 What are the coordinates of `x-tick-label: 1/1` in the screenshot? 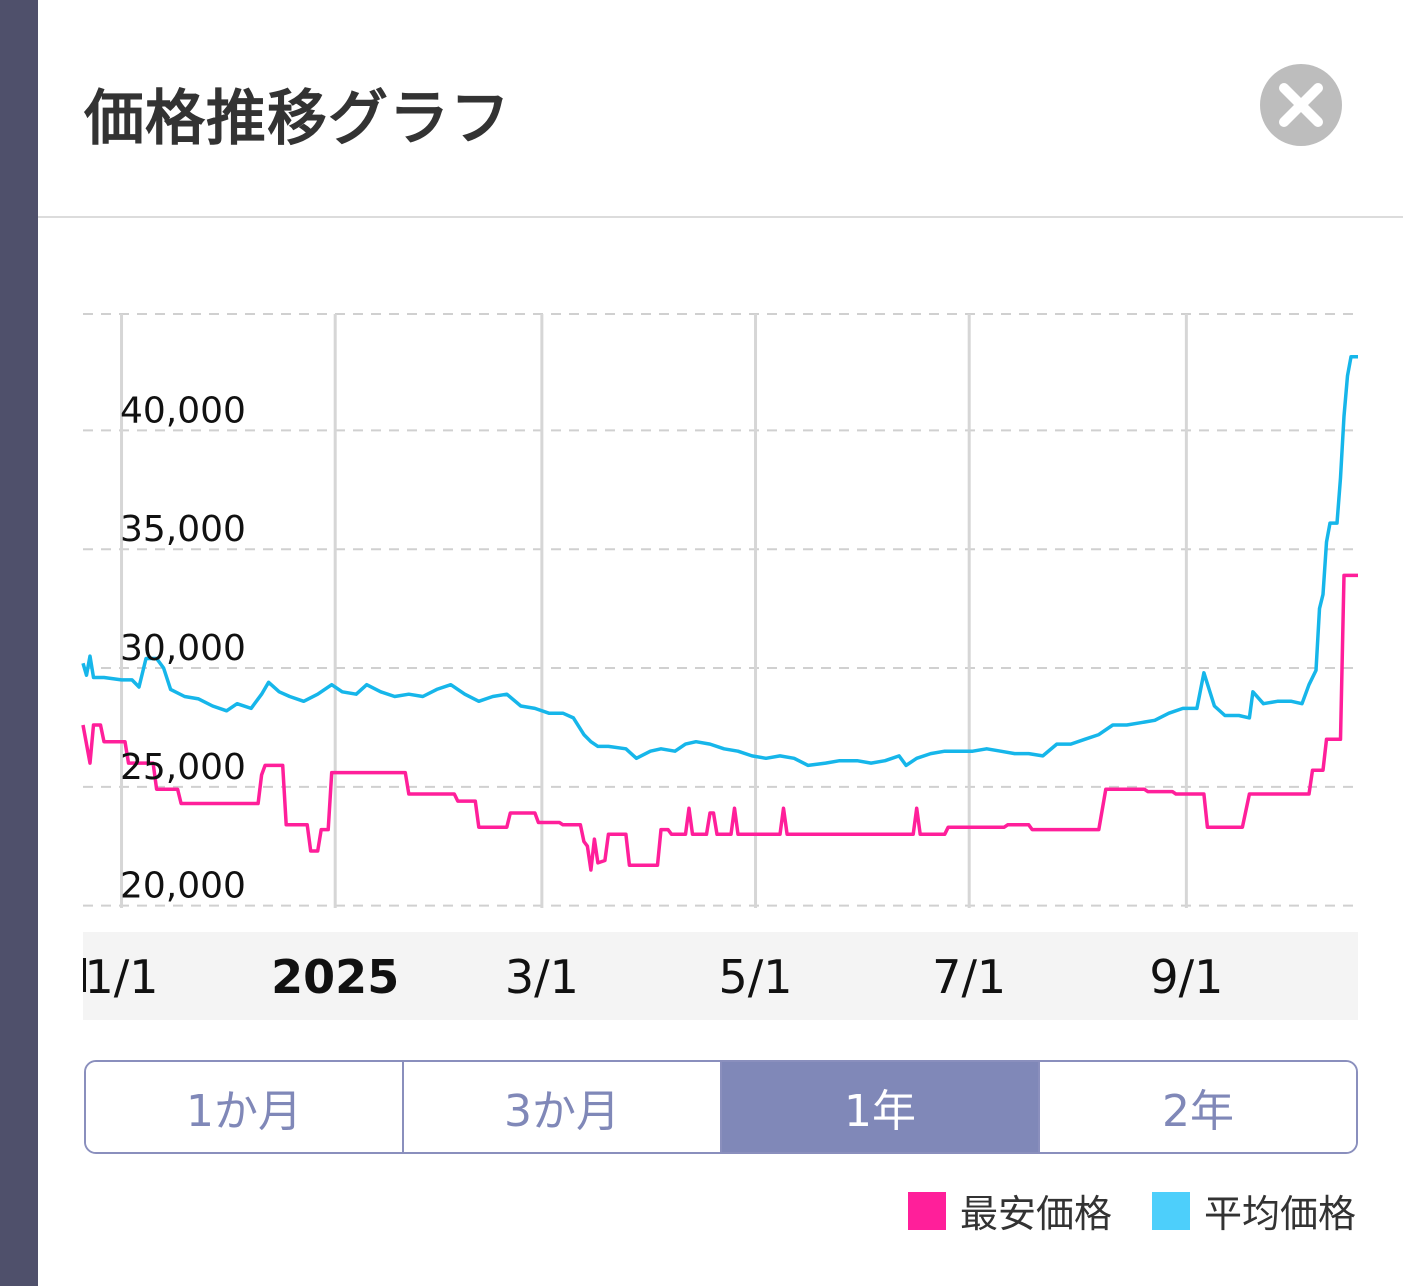 It's located at (122, 977).